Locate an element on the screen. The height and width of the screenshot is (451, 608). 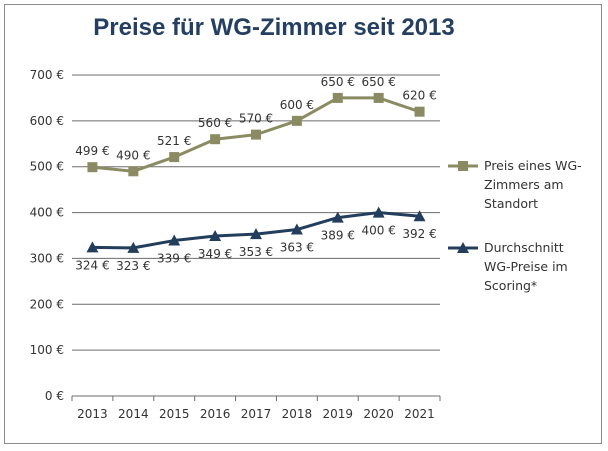
data-label: 323 € is located at coordinates (133, 266).